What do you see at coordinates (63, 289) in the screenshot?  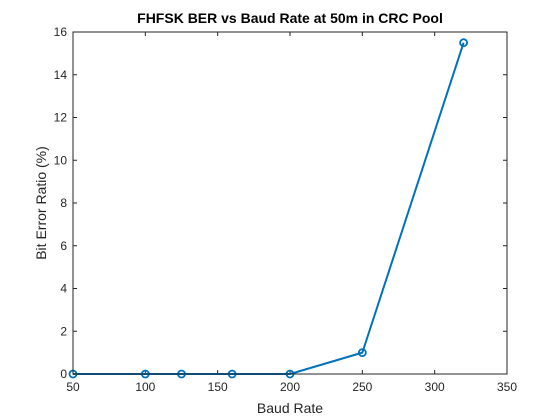 I see `y-tick-label: 4` at bounding box center [63, 289].